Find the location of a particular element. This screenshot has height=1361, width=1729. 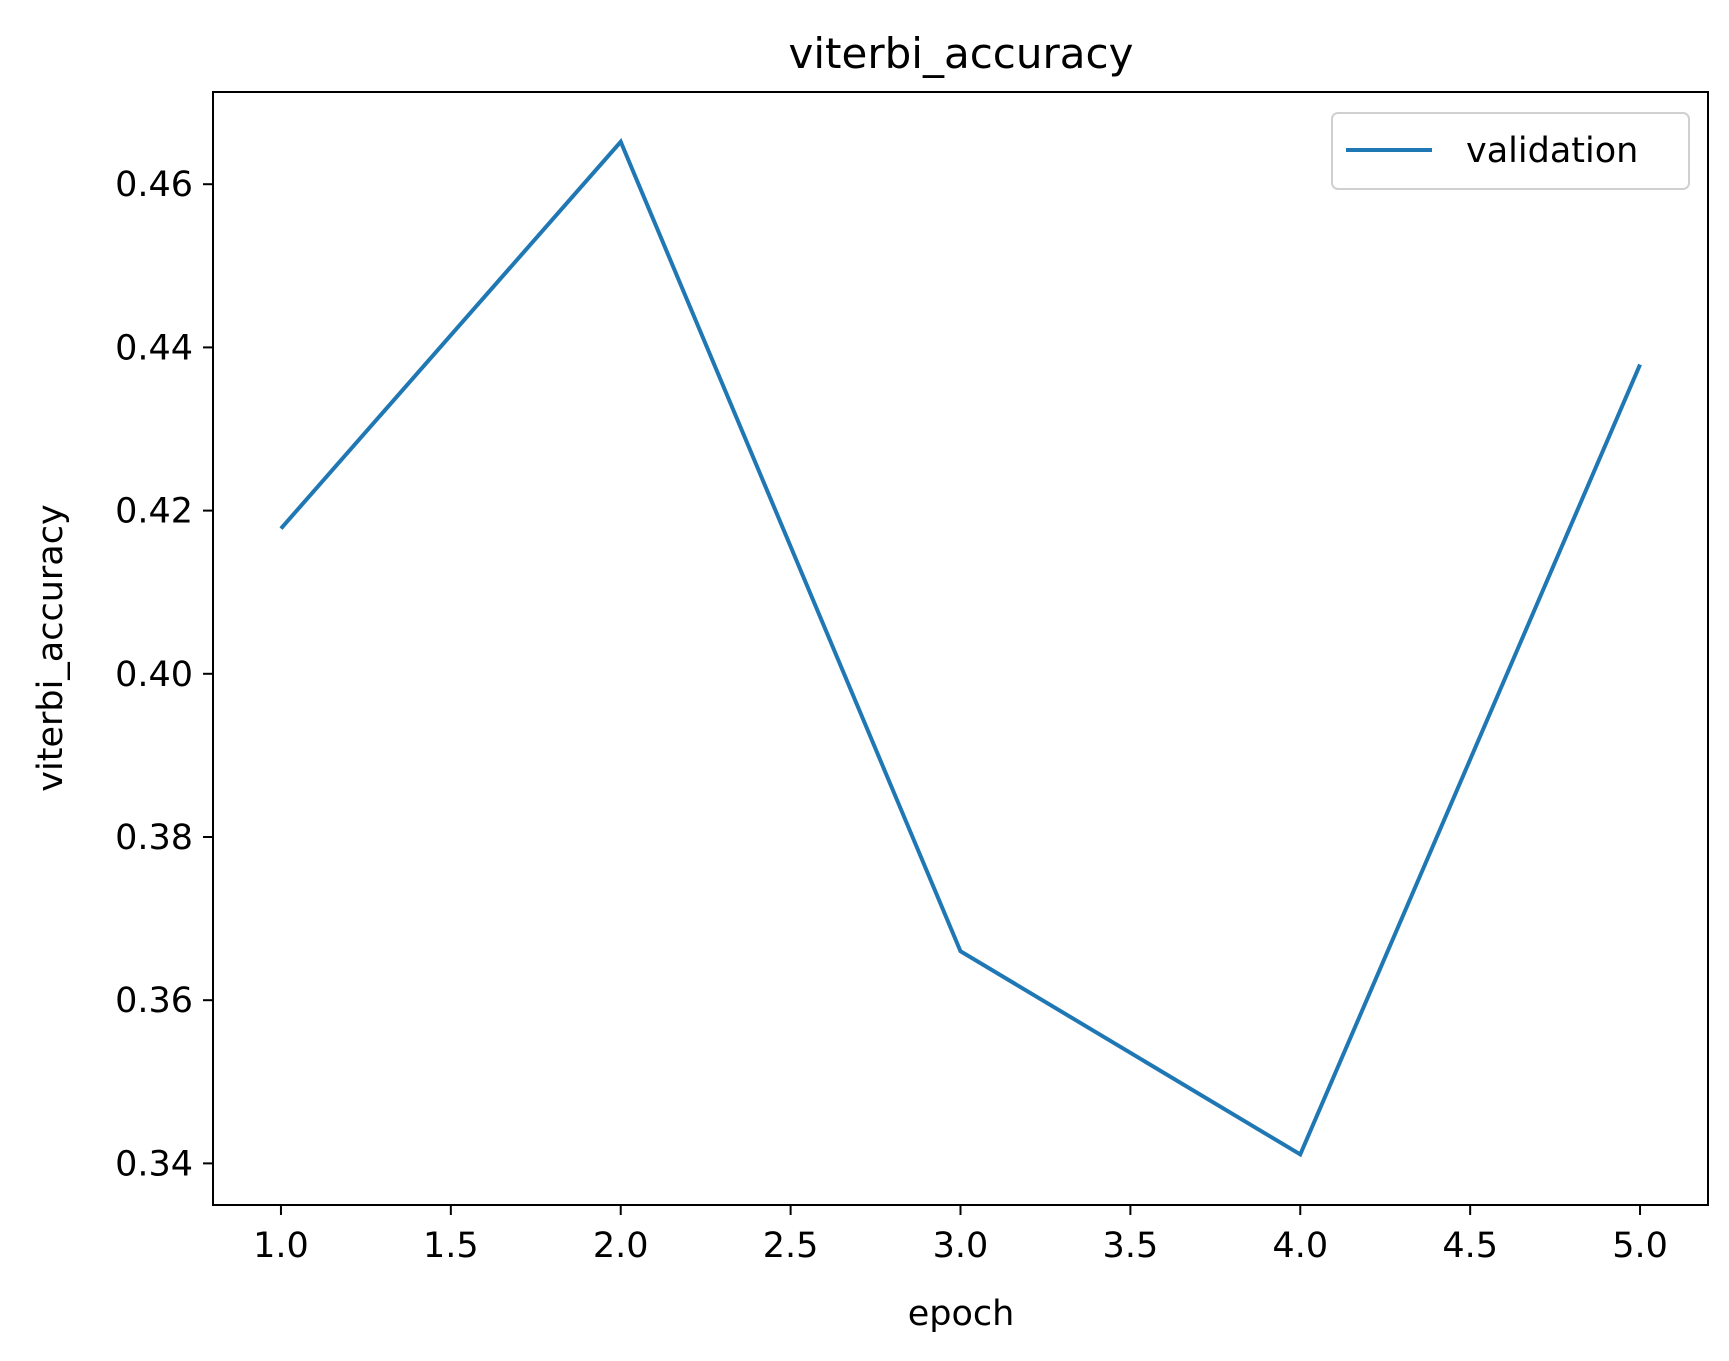

legend: validation is located at coordinates (1510, 151).